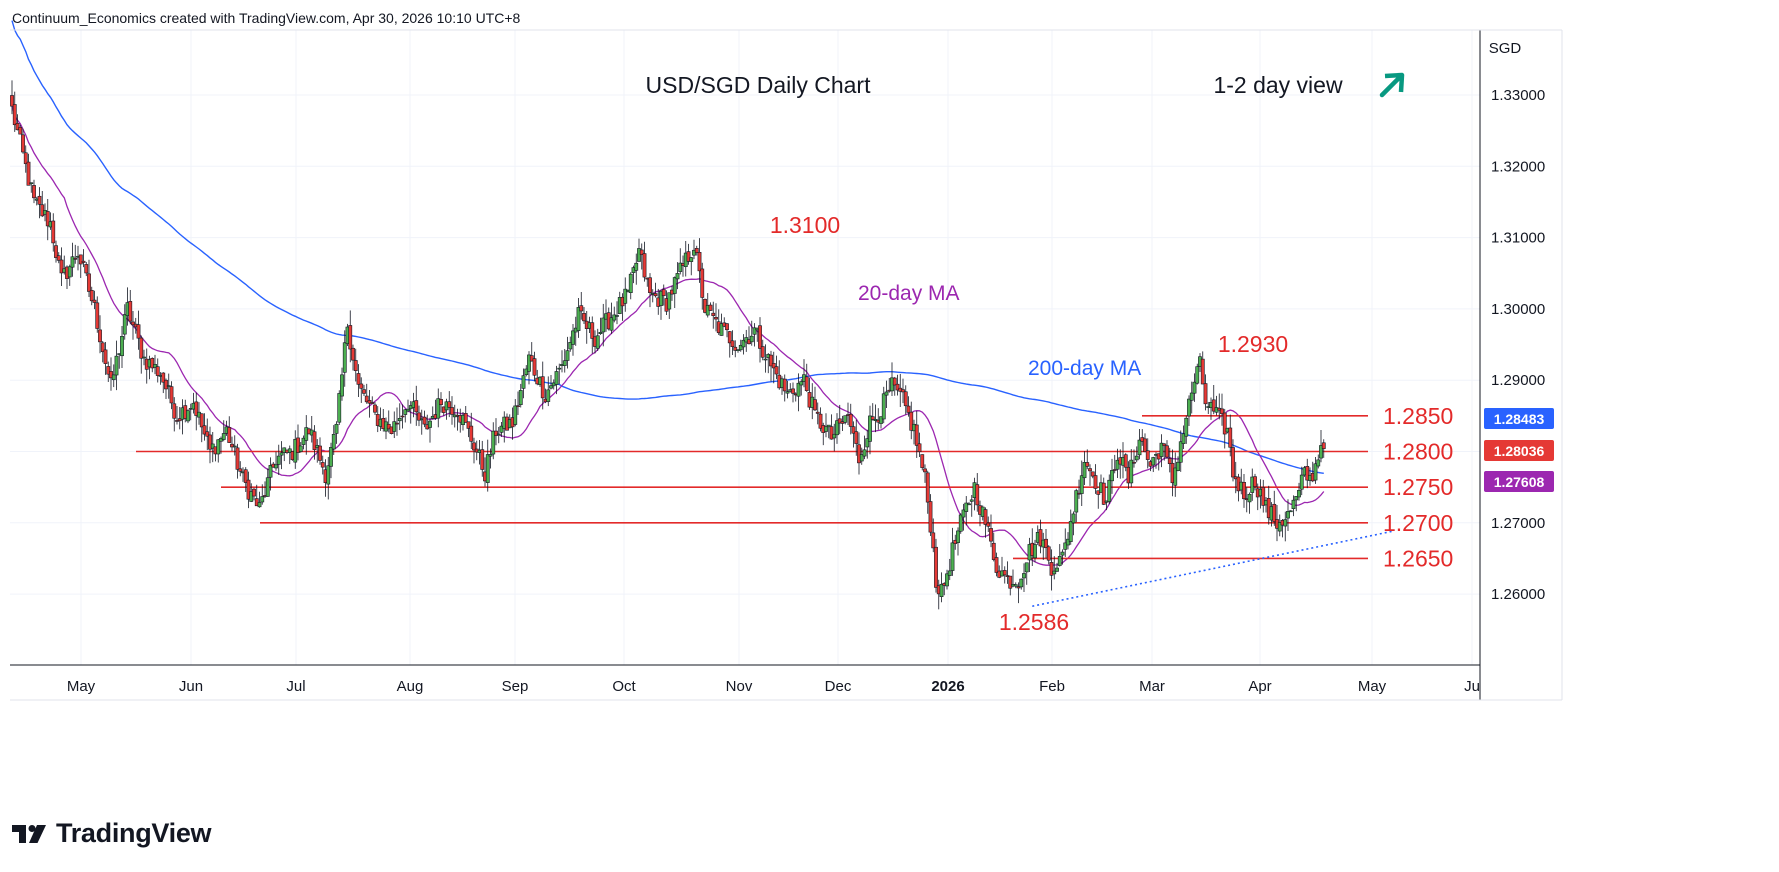 Image resolution: width=1779 pixels, height=872 pixels. I want to click on y-tick-label: 1.26000, so click(1518, 594).